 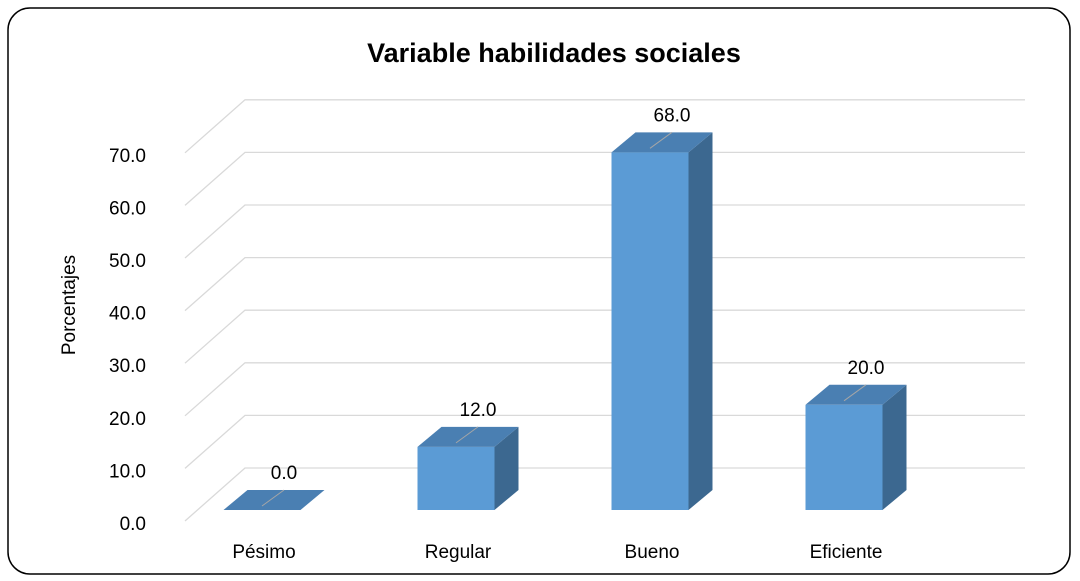 I want to click on x-tick-label: Regular, so click(x=458, y=552).